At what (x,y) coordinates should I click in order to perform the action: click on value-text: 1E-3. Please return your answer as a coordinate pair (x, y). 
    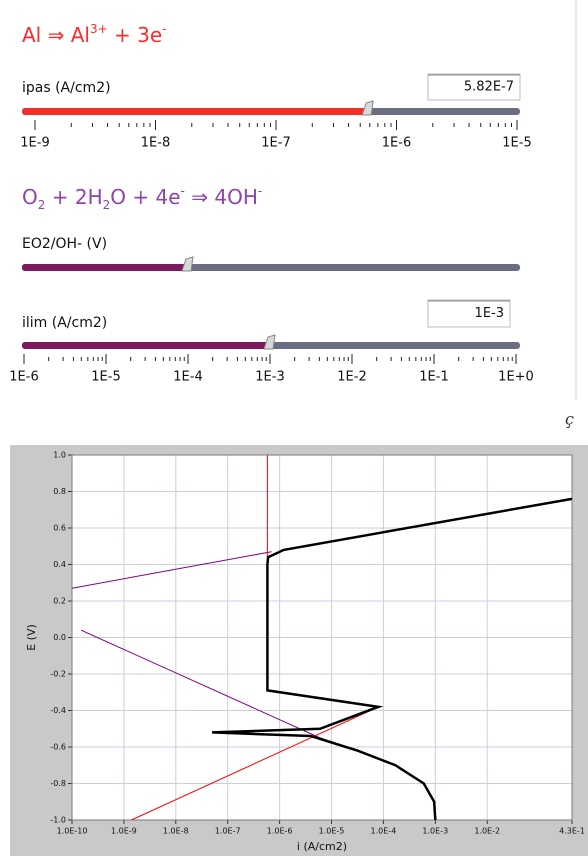
    Looking at the image, I should click on (489, 313).